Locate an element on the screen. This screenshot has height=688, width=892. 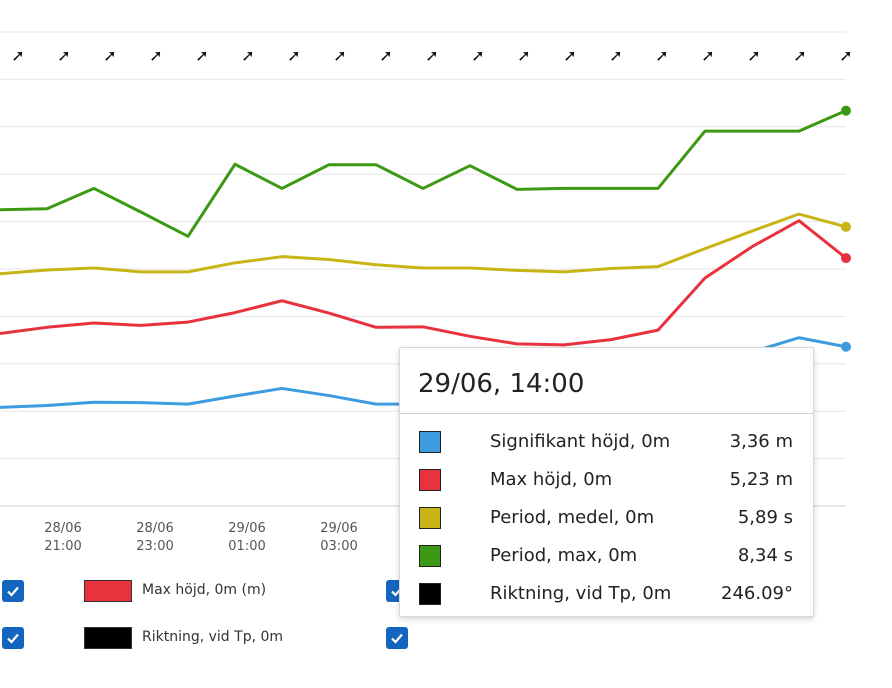
tooltip-row: Period, max, 0m 8,34 s is located at coordinates (606, 556).